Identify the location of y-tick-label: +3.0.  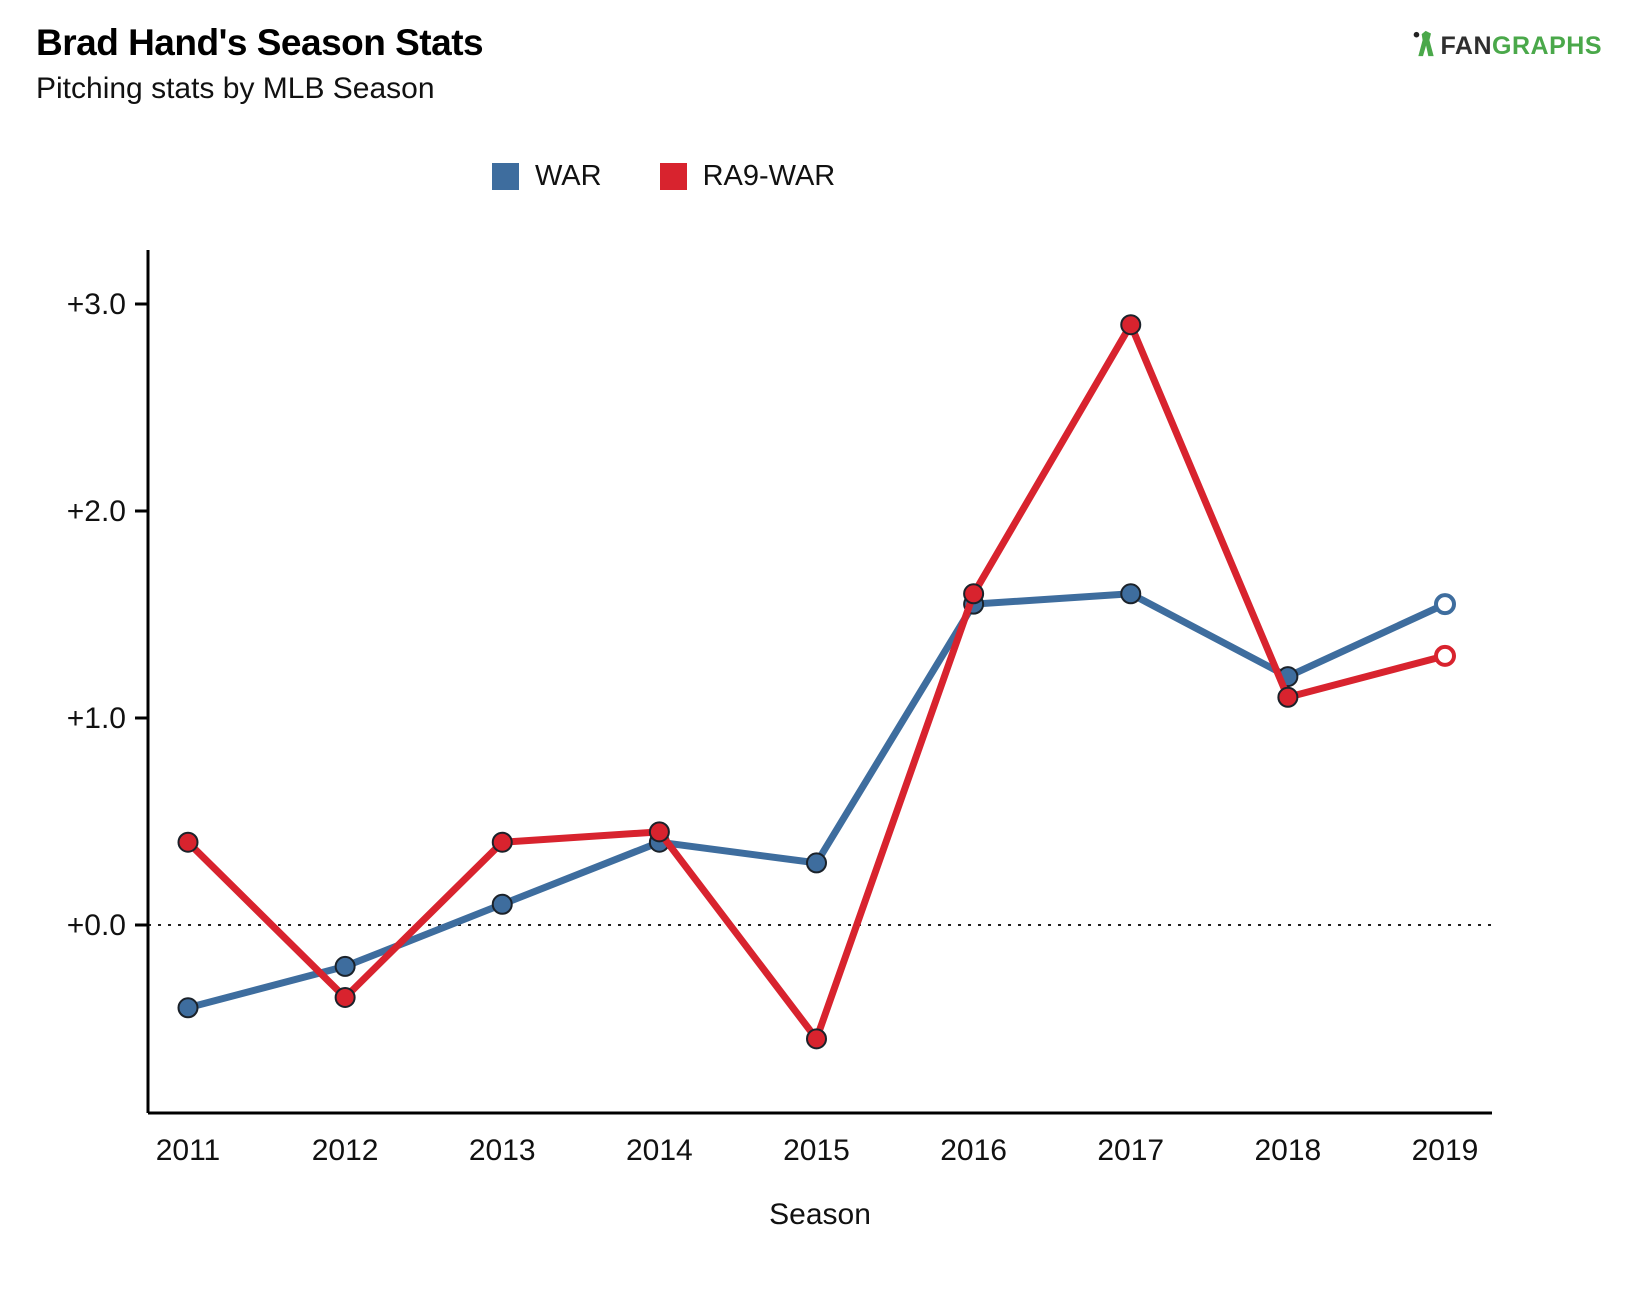
(96, 304).